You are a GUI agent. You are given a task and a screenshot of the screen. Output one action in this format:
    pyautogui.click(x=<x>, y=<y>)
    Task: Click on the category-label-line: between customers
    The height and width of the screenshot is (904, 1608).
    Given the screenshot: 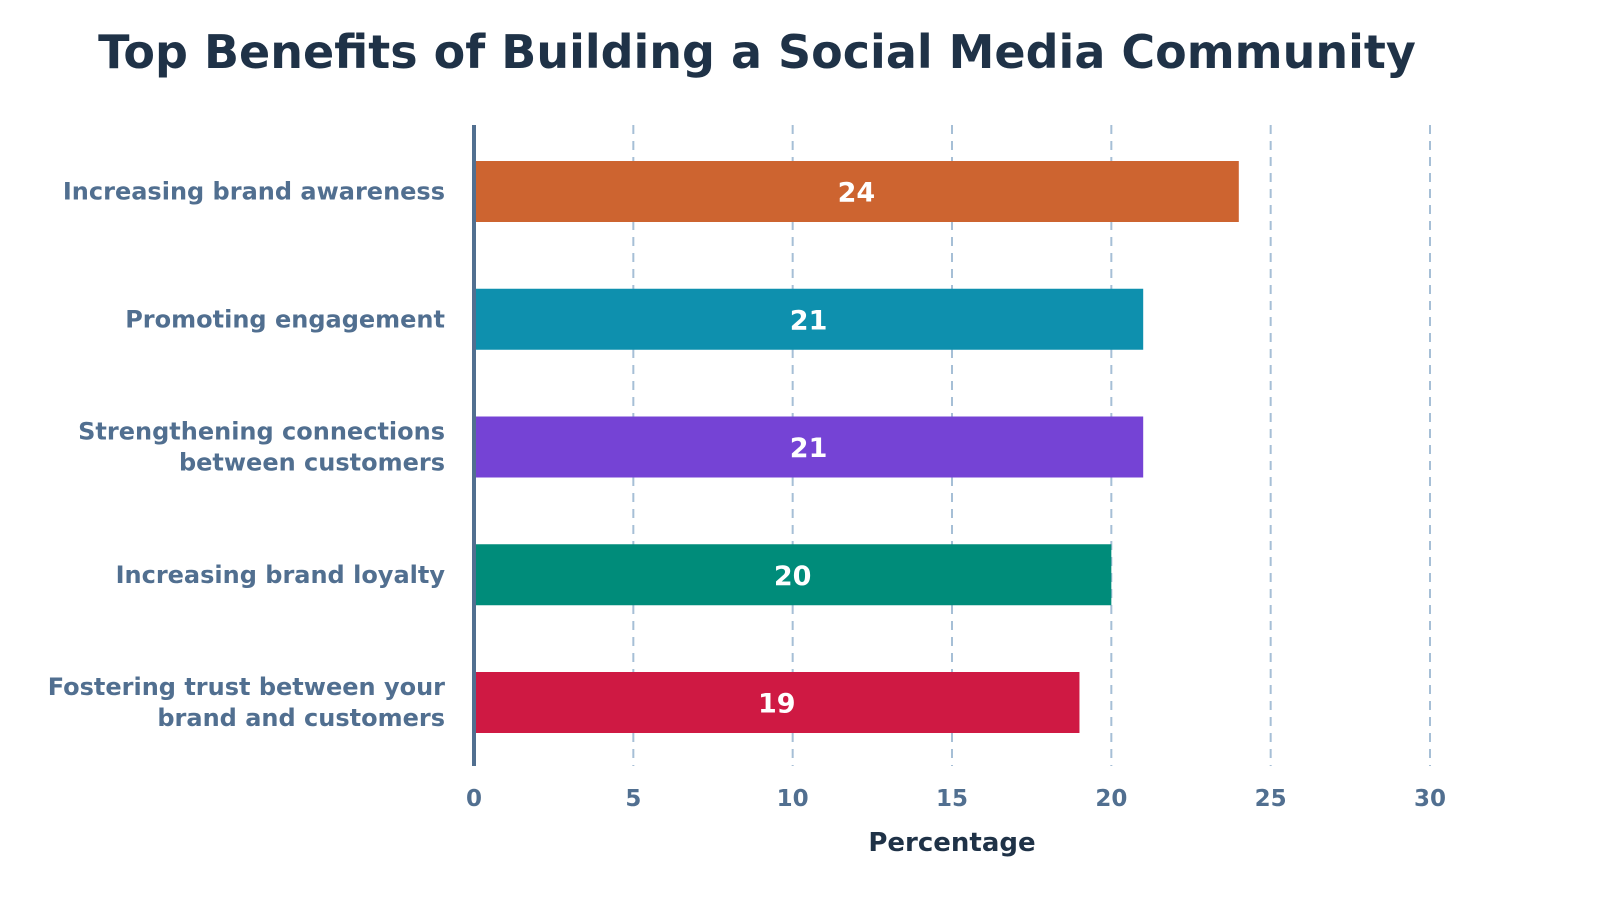 What is the action you would take?
    pyautogui.click(x=312, y=463)
    